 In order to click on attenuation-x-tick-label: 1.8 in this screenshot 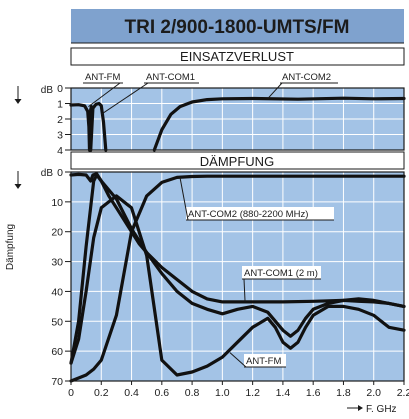, I will do `click(343, 393)`.